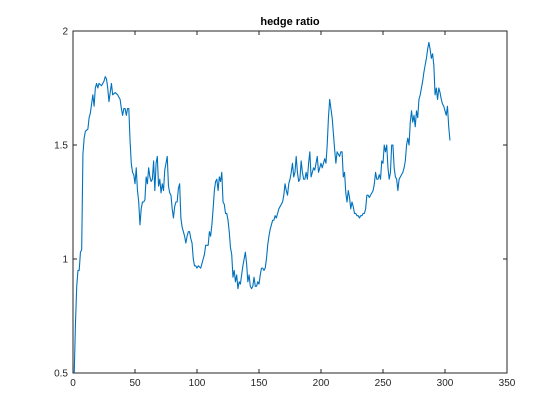 This screenshot has width=560, height=420. Describe the element at coordinates (507, 383) in the screenshot. I see `x-tick-label: 350` at that location.